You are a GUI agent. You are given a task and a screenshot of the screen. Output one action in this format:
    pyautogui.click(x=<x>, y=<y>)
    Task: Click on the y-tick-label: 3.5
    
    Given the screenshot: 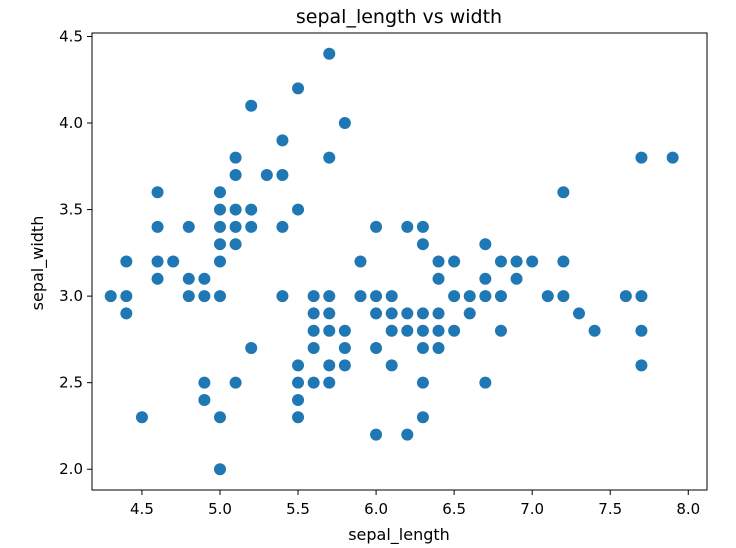 What is the action you would take?
    pyautogui.click(x=71, y=210)
    